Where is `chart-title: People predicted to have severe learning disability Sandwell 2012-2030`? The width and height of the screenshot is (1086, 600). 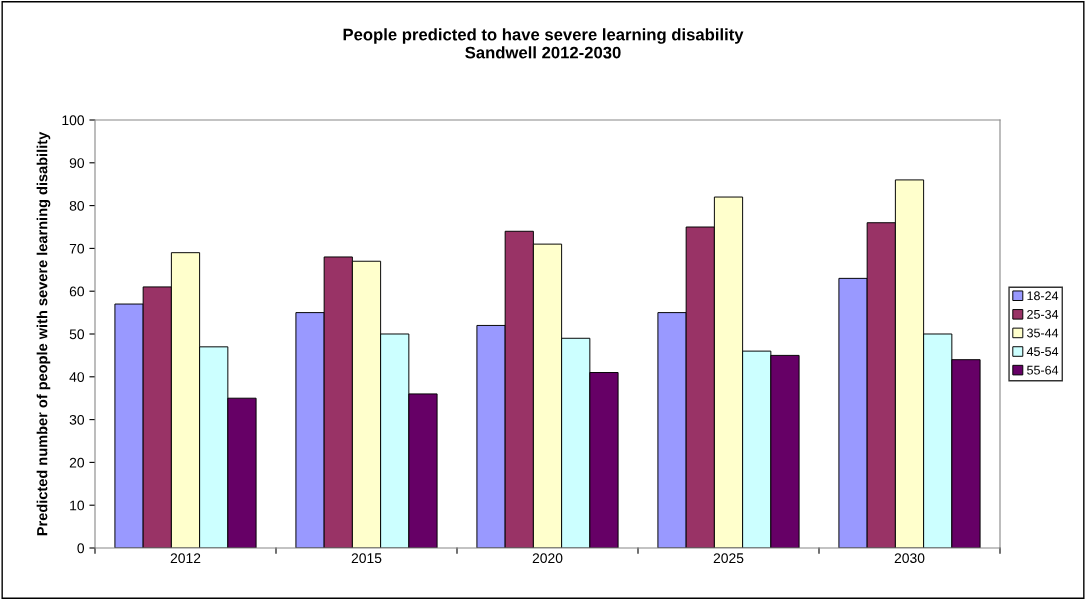 chart-title: People predicted to have severe learning disability Sandwell 2012-2030 is located at coordinates (543, 43).